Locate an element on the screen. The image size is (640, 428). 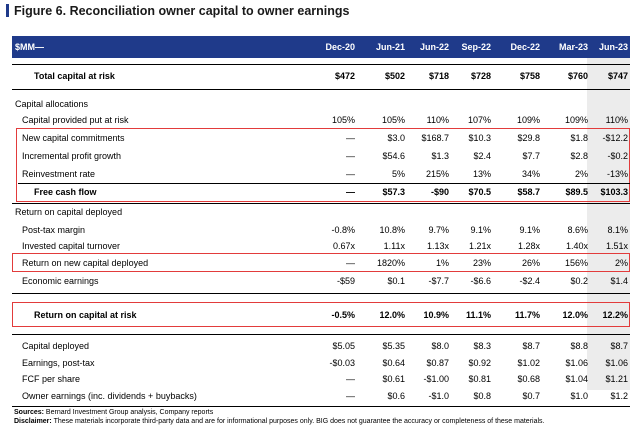
section-label: Return on capital deployed is located at coordinates (69, 212).